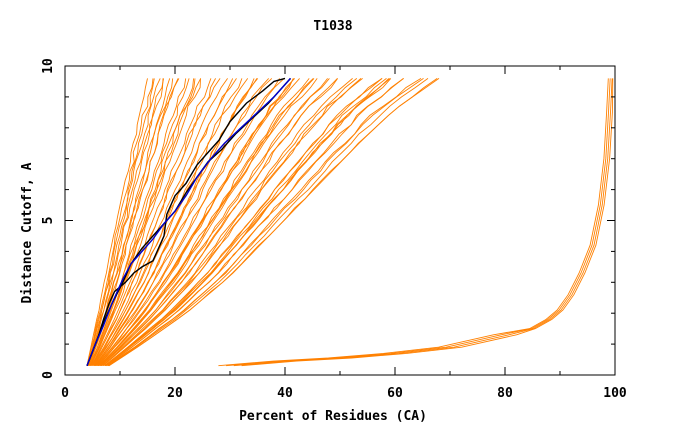 Image resolution: width=680 pixels, height=445 pixels. Describe the element at coordinates (27, 232) in the screenshot. I see `y-axis-title: Distance Cutoff, A` at that location.